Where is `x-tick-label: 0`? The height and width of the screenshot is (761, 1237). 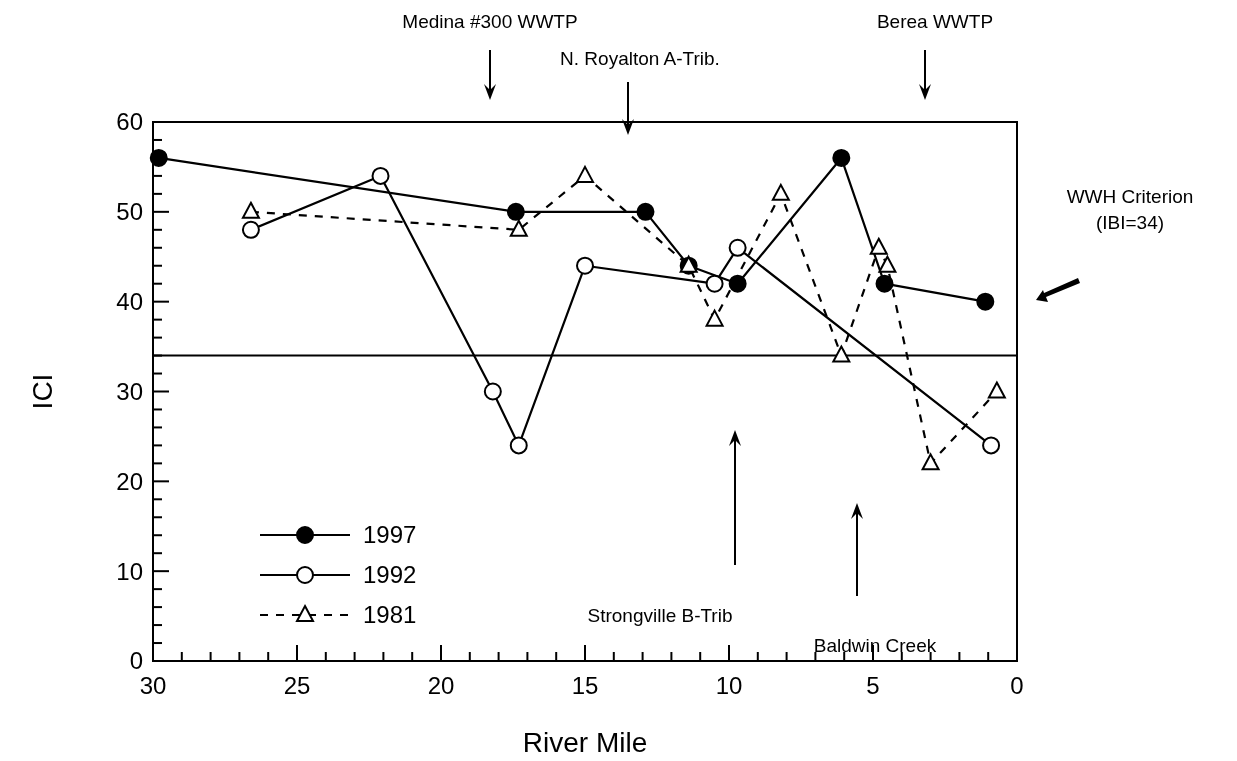
x-tick-label: 0 is located at coordinates (1017, 685).